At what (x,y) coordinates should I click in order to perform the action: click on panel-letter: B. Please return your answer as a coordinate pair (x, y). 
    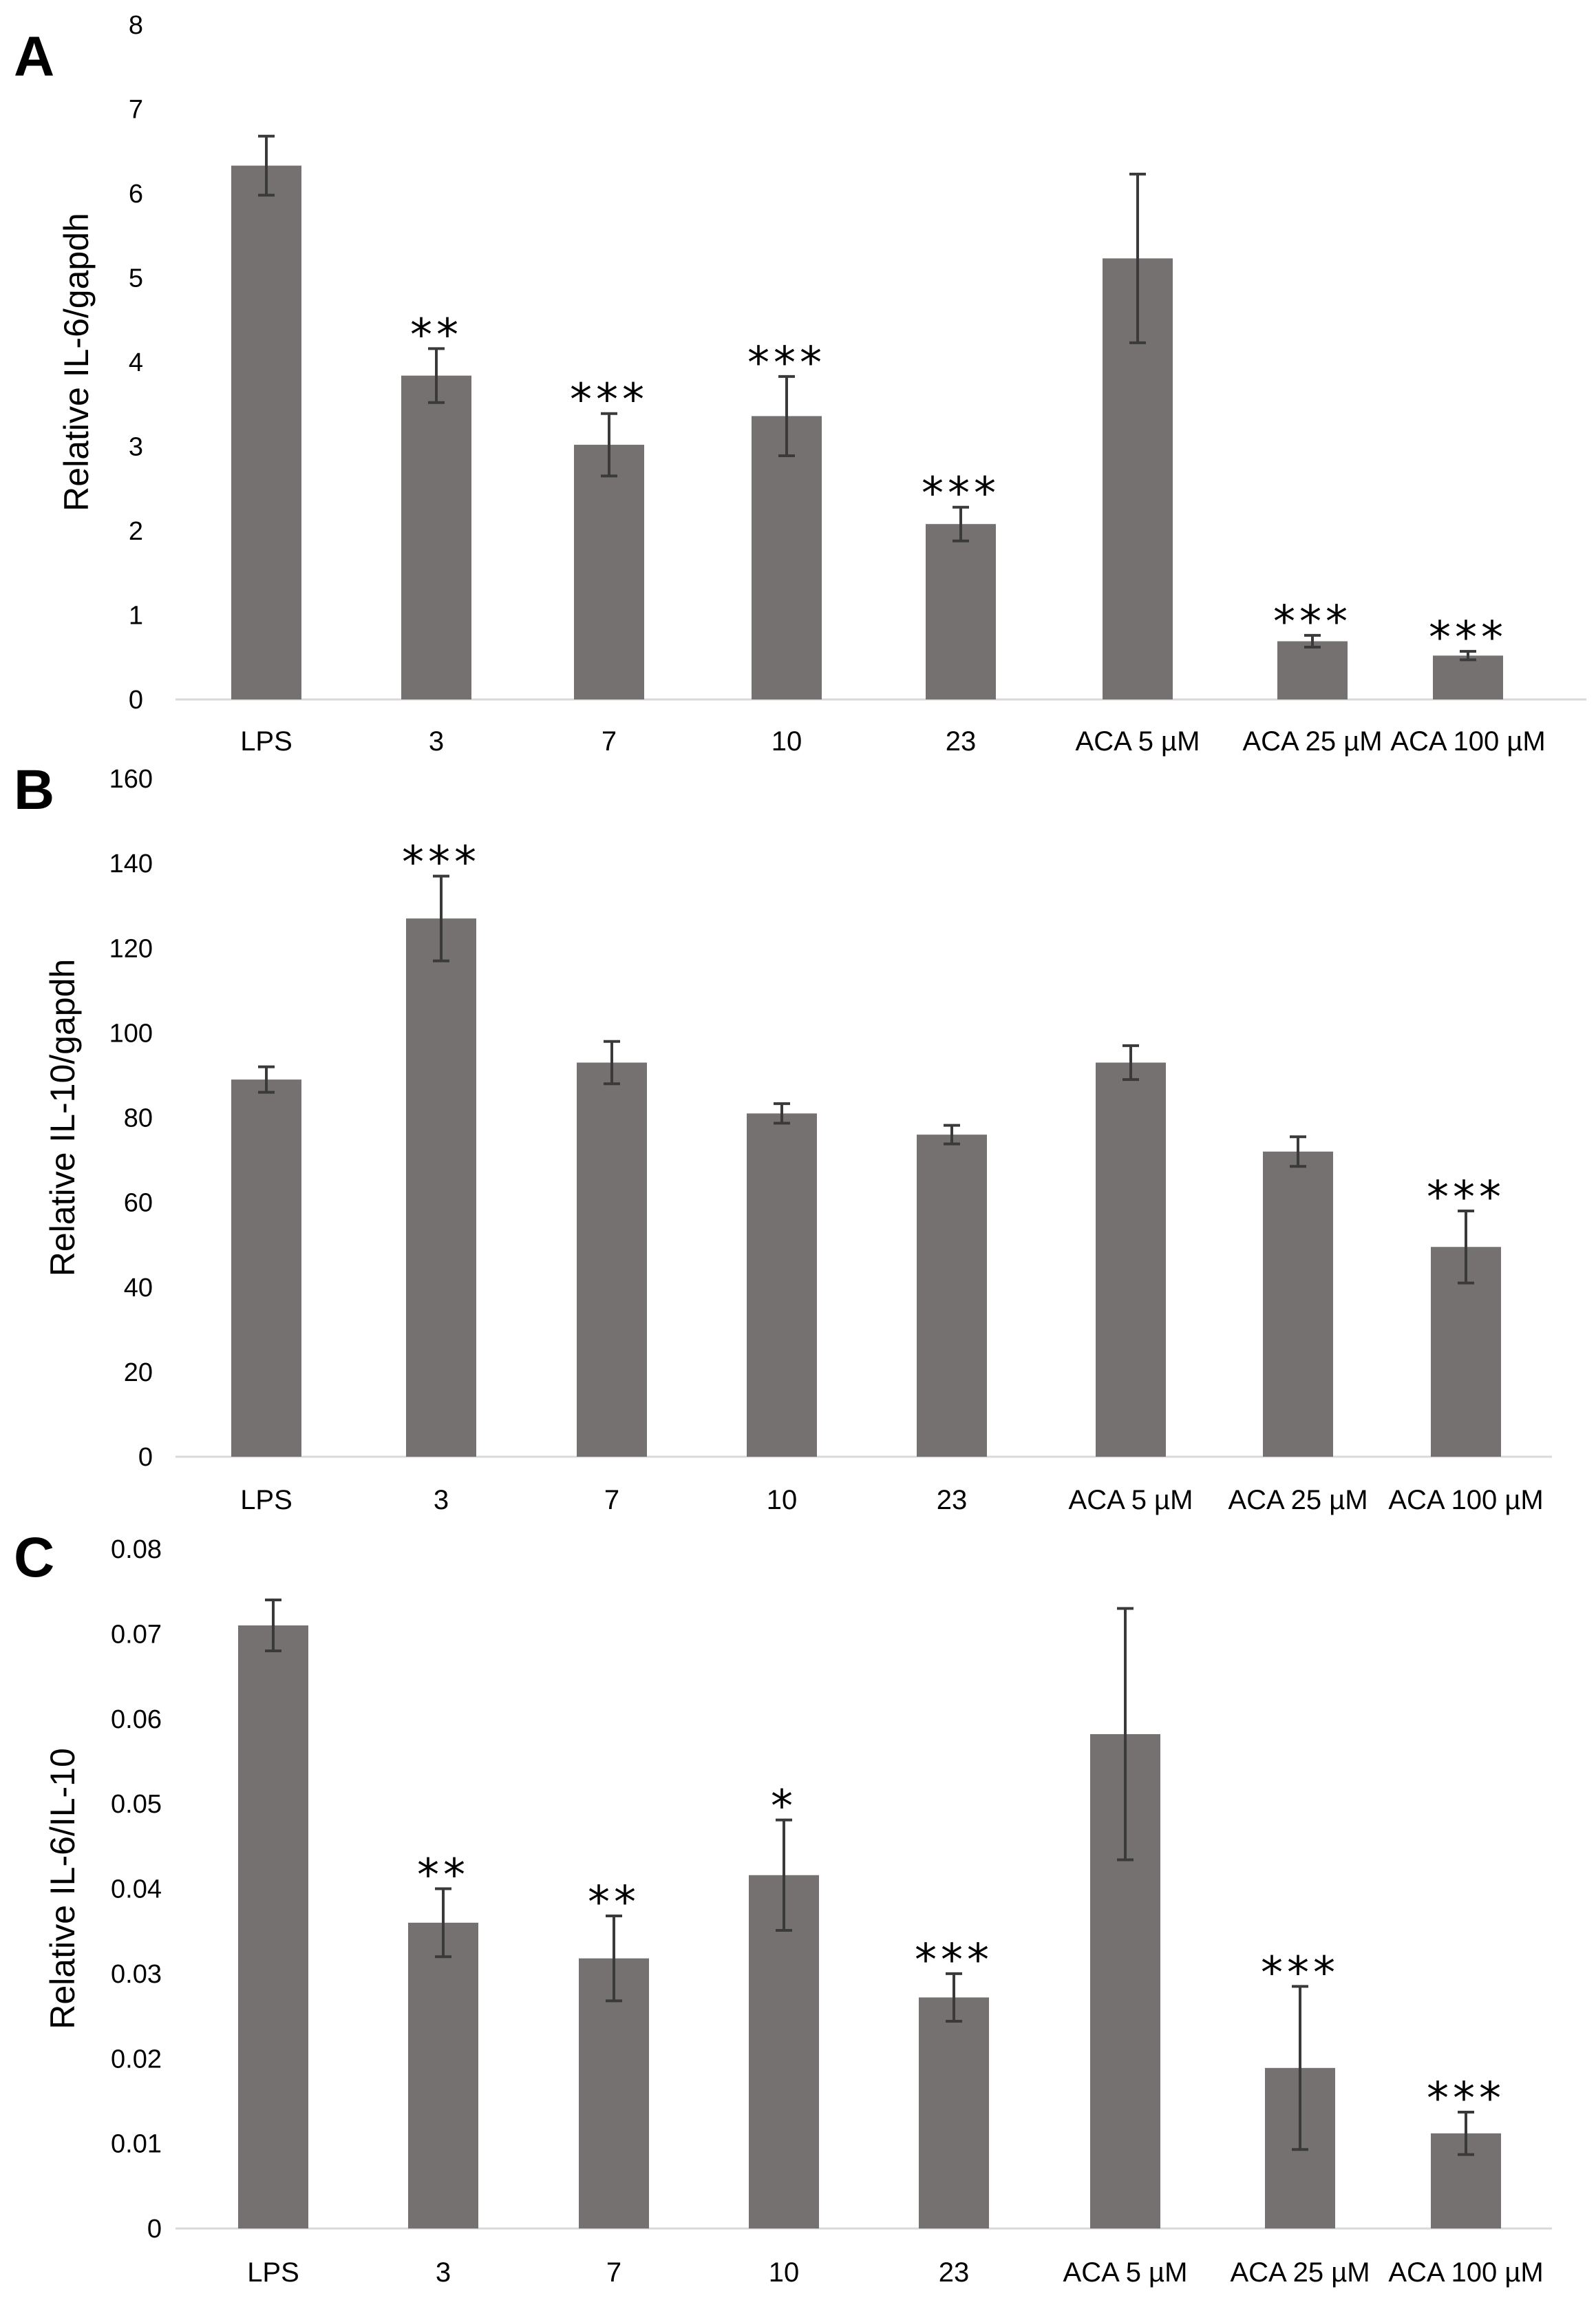
    Looking at the image, I should click on (34, 790).